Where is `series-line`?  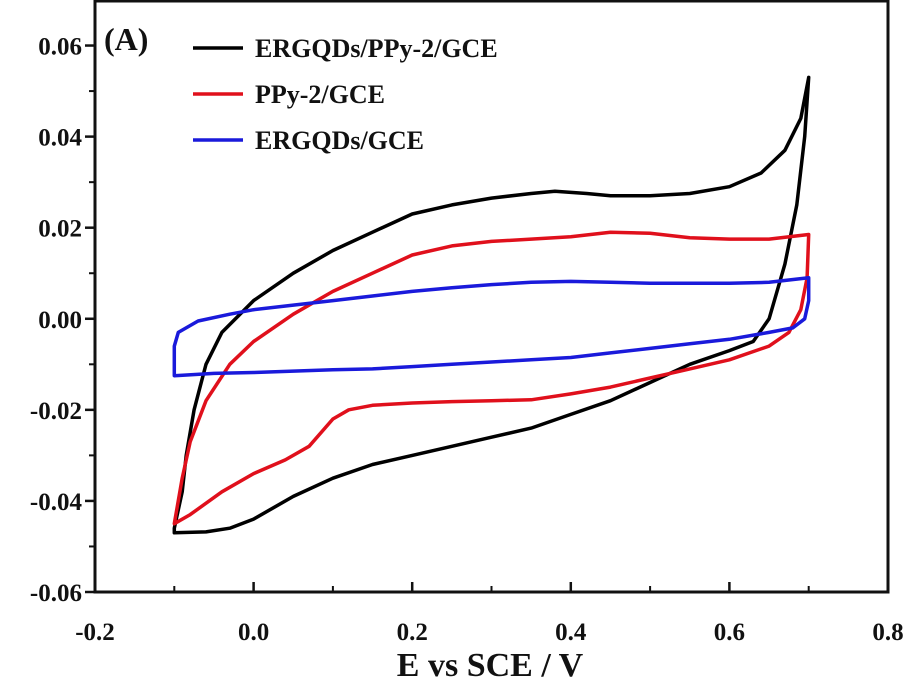
series-line is located at coordinates (491, 327).